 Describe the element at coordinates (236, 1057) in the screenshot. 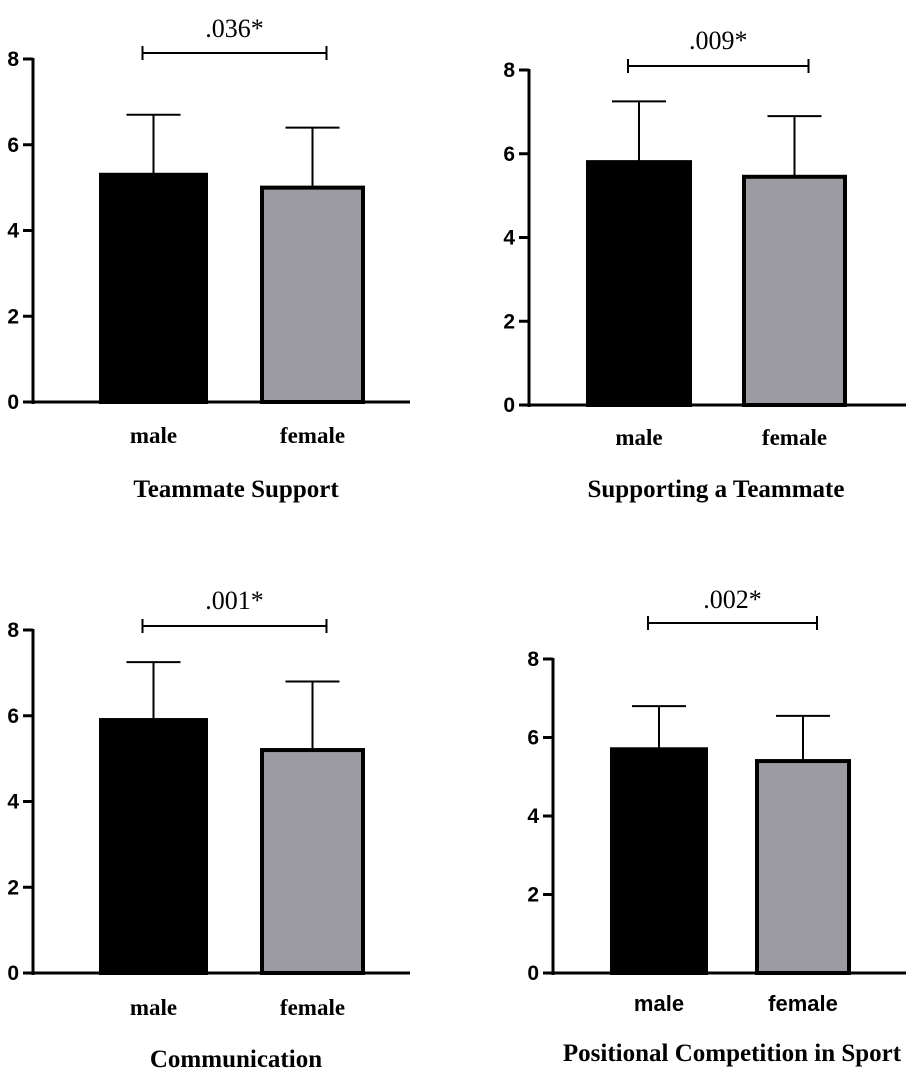

I see `chart-title: Communication` at that location.